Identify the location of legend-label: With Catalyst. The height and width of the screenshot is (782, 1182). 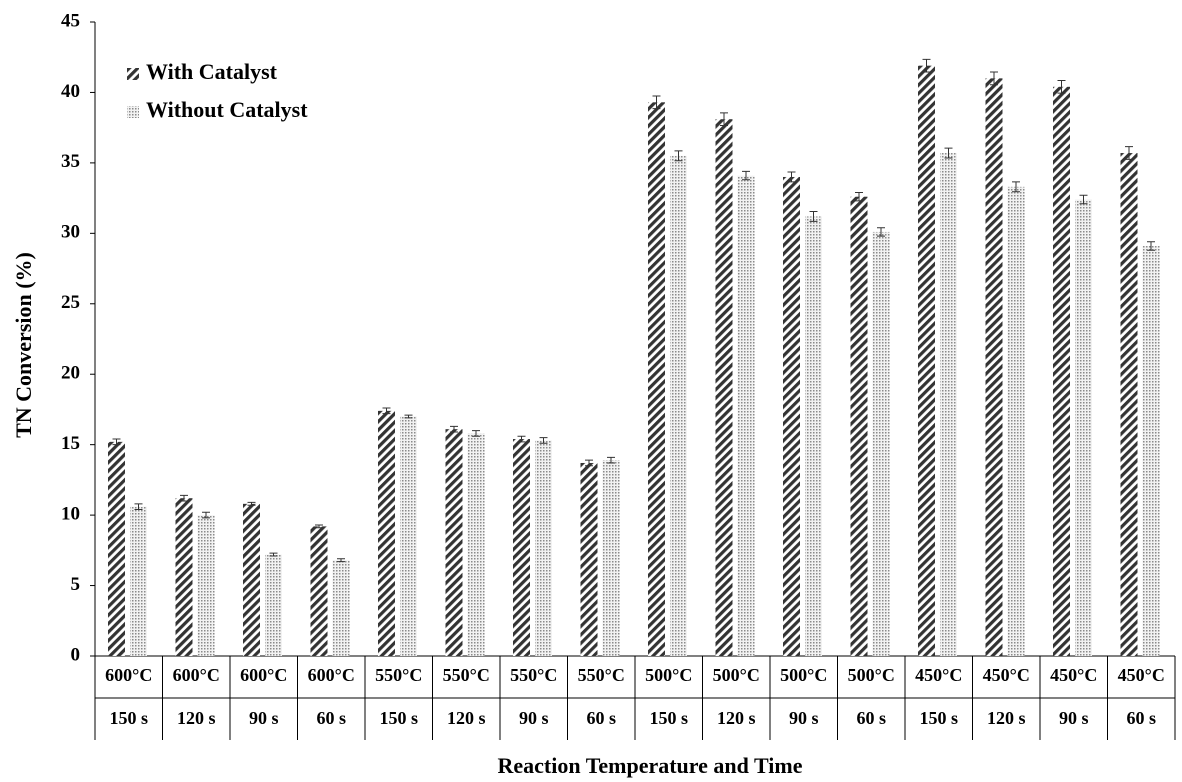
(212, 71).